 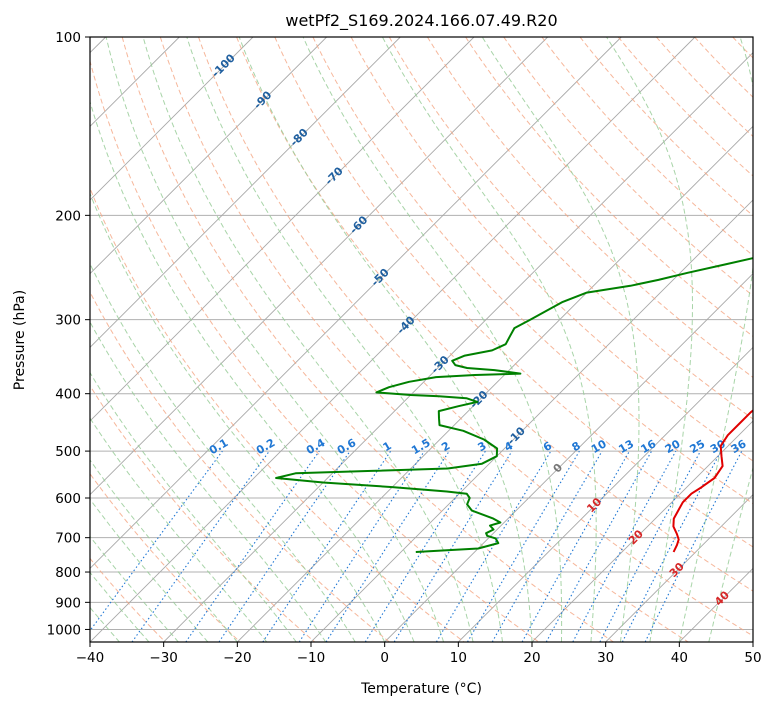 I want to click on y-tick-label: 100, so click(x=68, y=38).